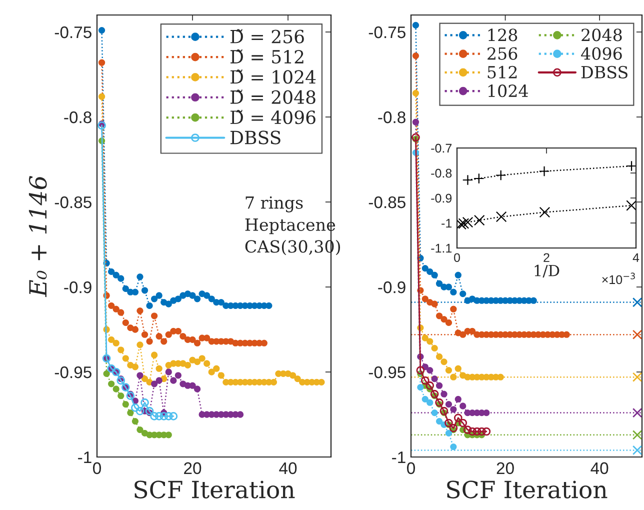 The width and height of the screenshot is (644, 510). What do you see at coordinates (503, 35) in the screenshot?
I see `legend-label: 128` at bounding box center [503, 35].